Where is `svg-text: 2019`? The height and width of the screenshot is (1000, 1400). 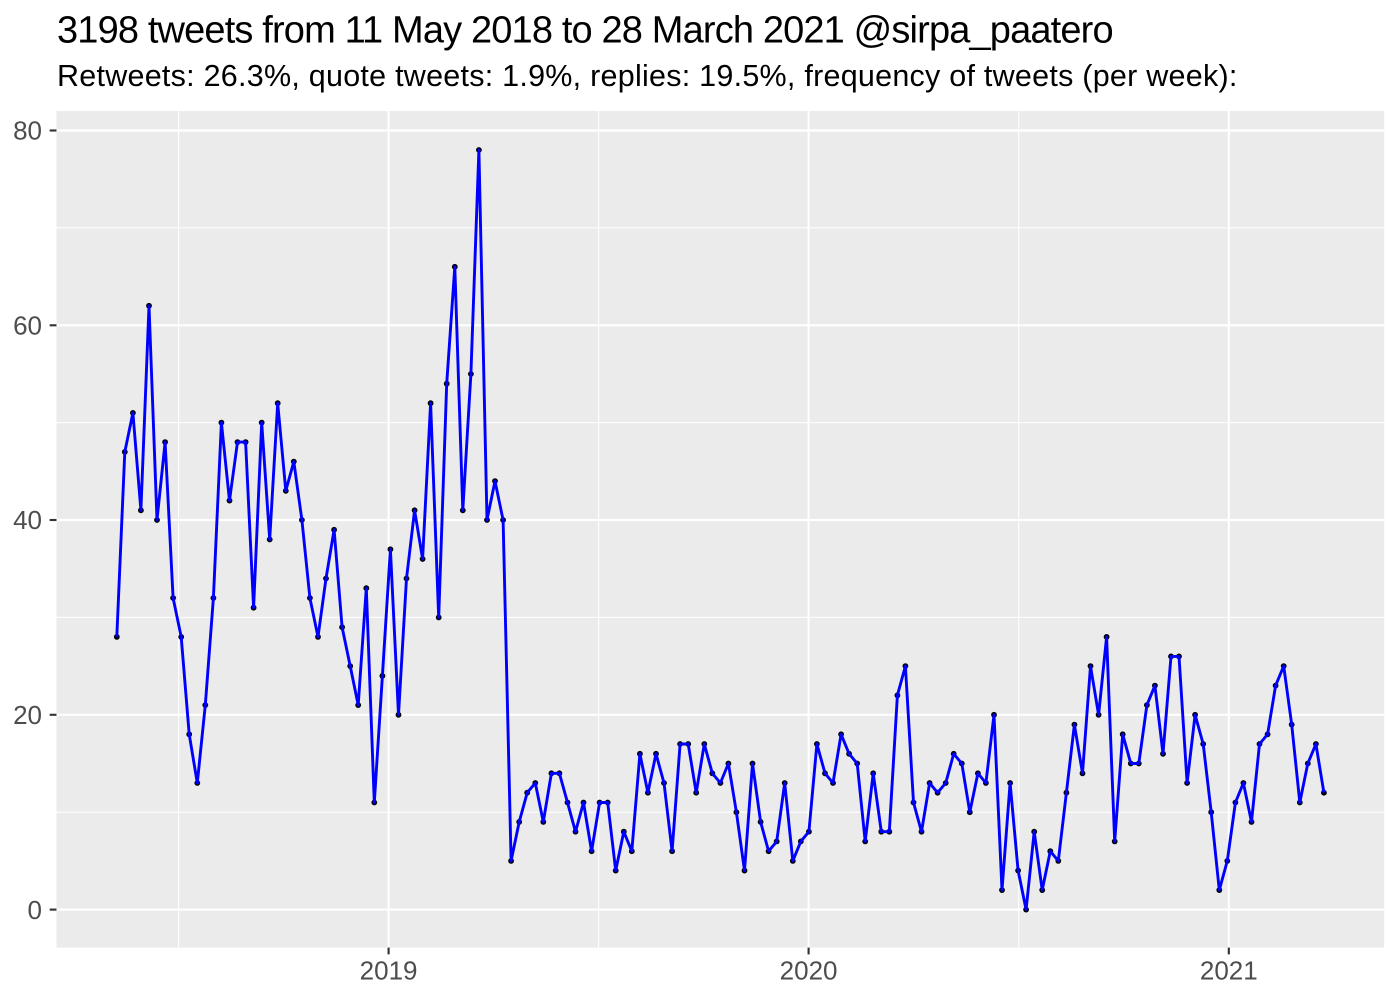
svg-text: 2019 is located at coordinates (389, 971).